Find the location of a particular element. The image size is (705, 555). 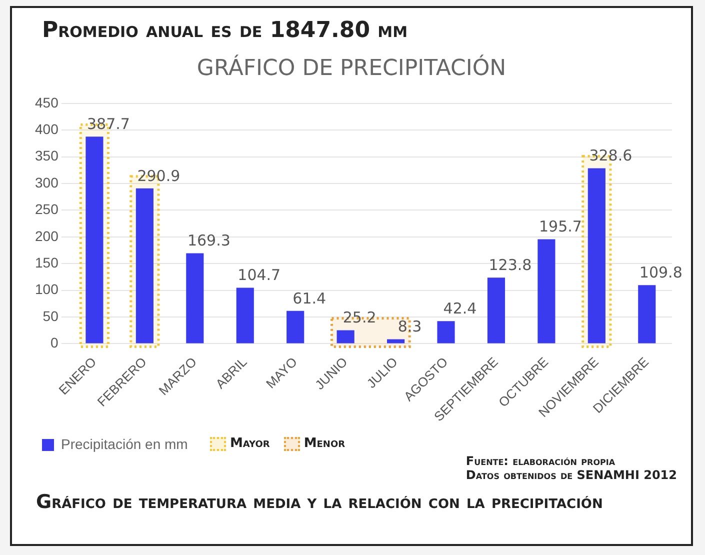

data-label: 42.4 is located at coordinates (460, 308).